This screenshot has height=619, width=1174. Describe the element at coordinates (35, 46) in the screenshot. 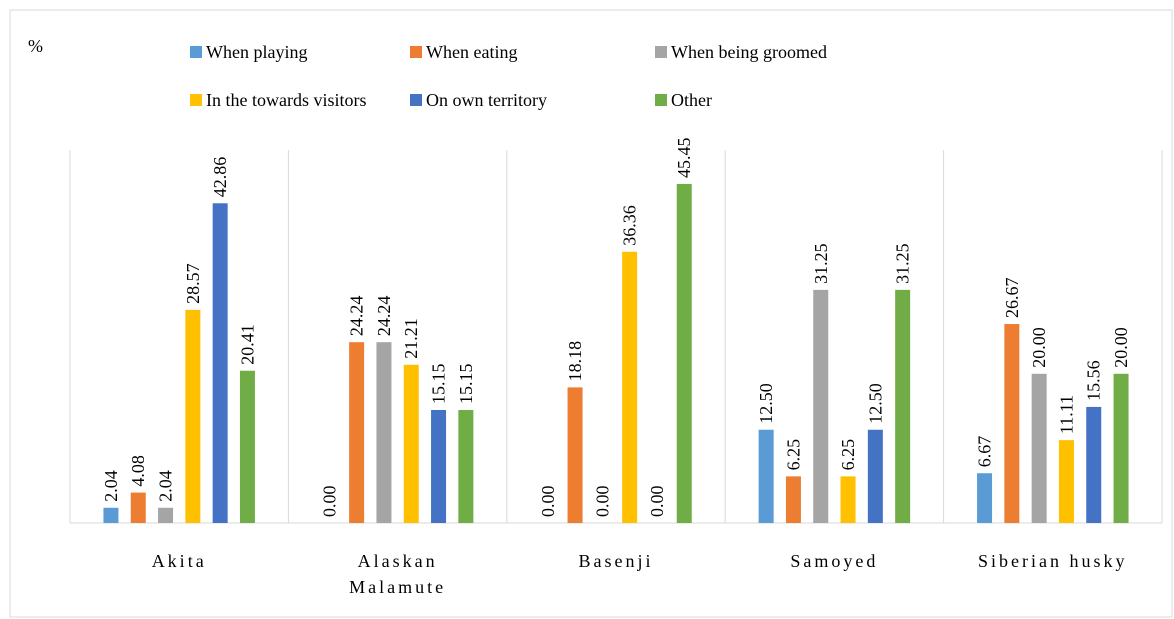

I see `y-axis-label: %` at that location.